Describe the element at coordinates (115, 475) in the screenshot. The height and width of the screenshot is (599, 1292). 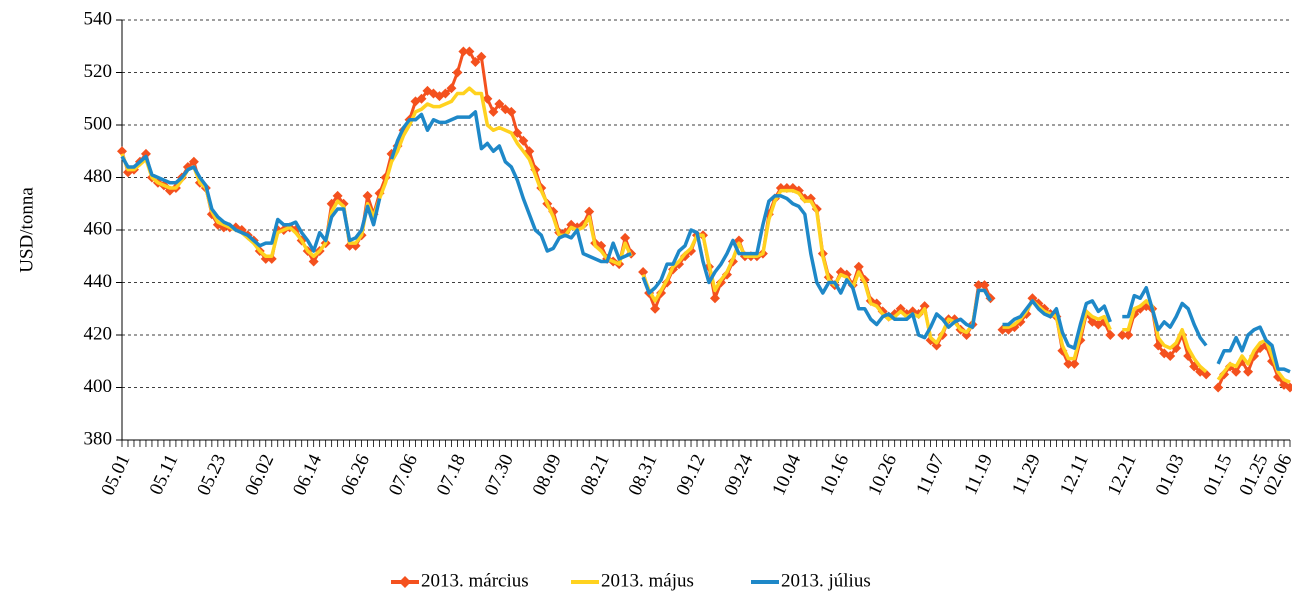
I see `x-tick-label: 05.01` at that location.